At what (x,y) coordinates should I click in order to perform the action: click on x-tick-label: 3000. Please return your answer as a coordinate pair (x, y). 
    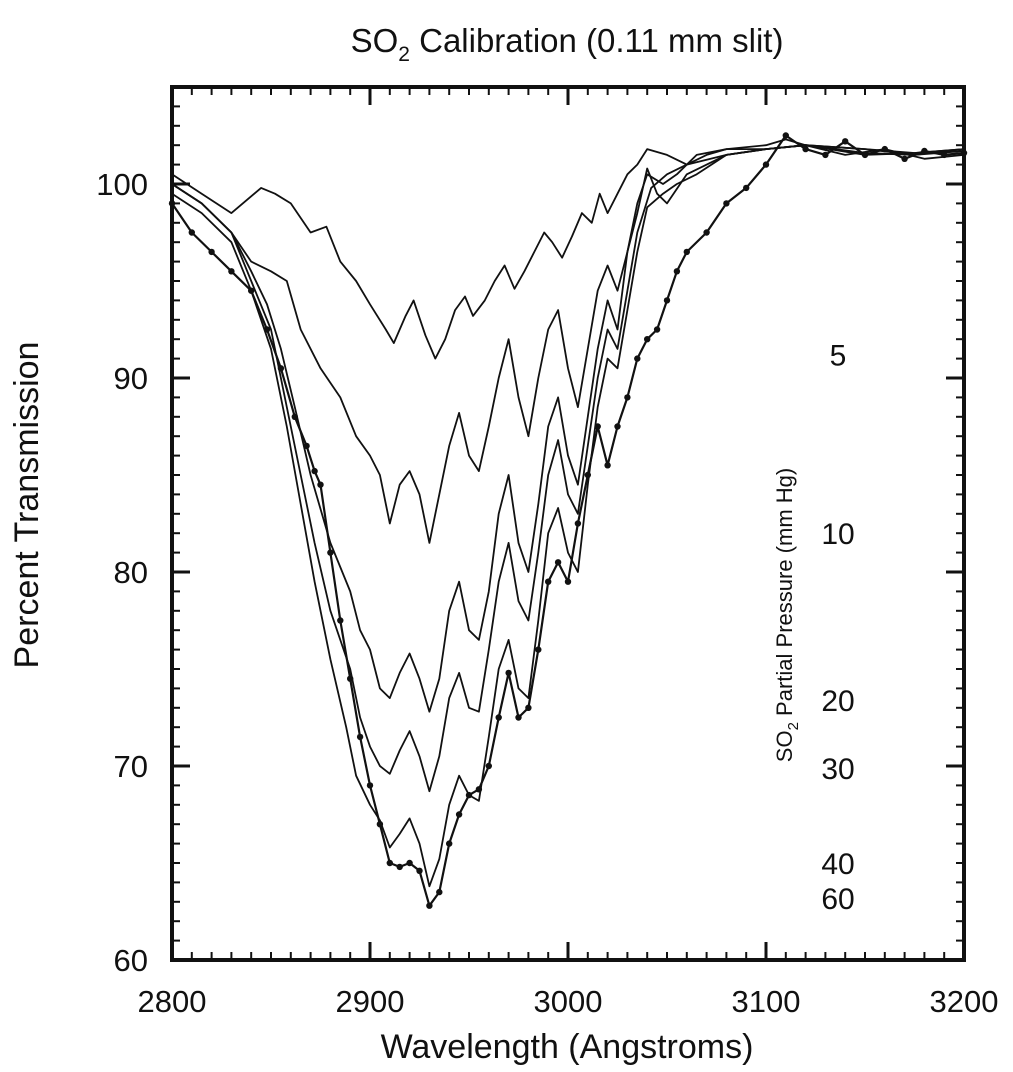
    Looking at the image, I should click on (568, 1001).